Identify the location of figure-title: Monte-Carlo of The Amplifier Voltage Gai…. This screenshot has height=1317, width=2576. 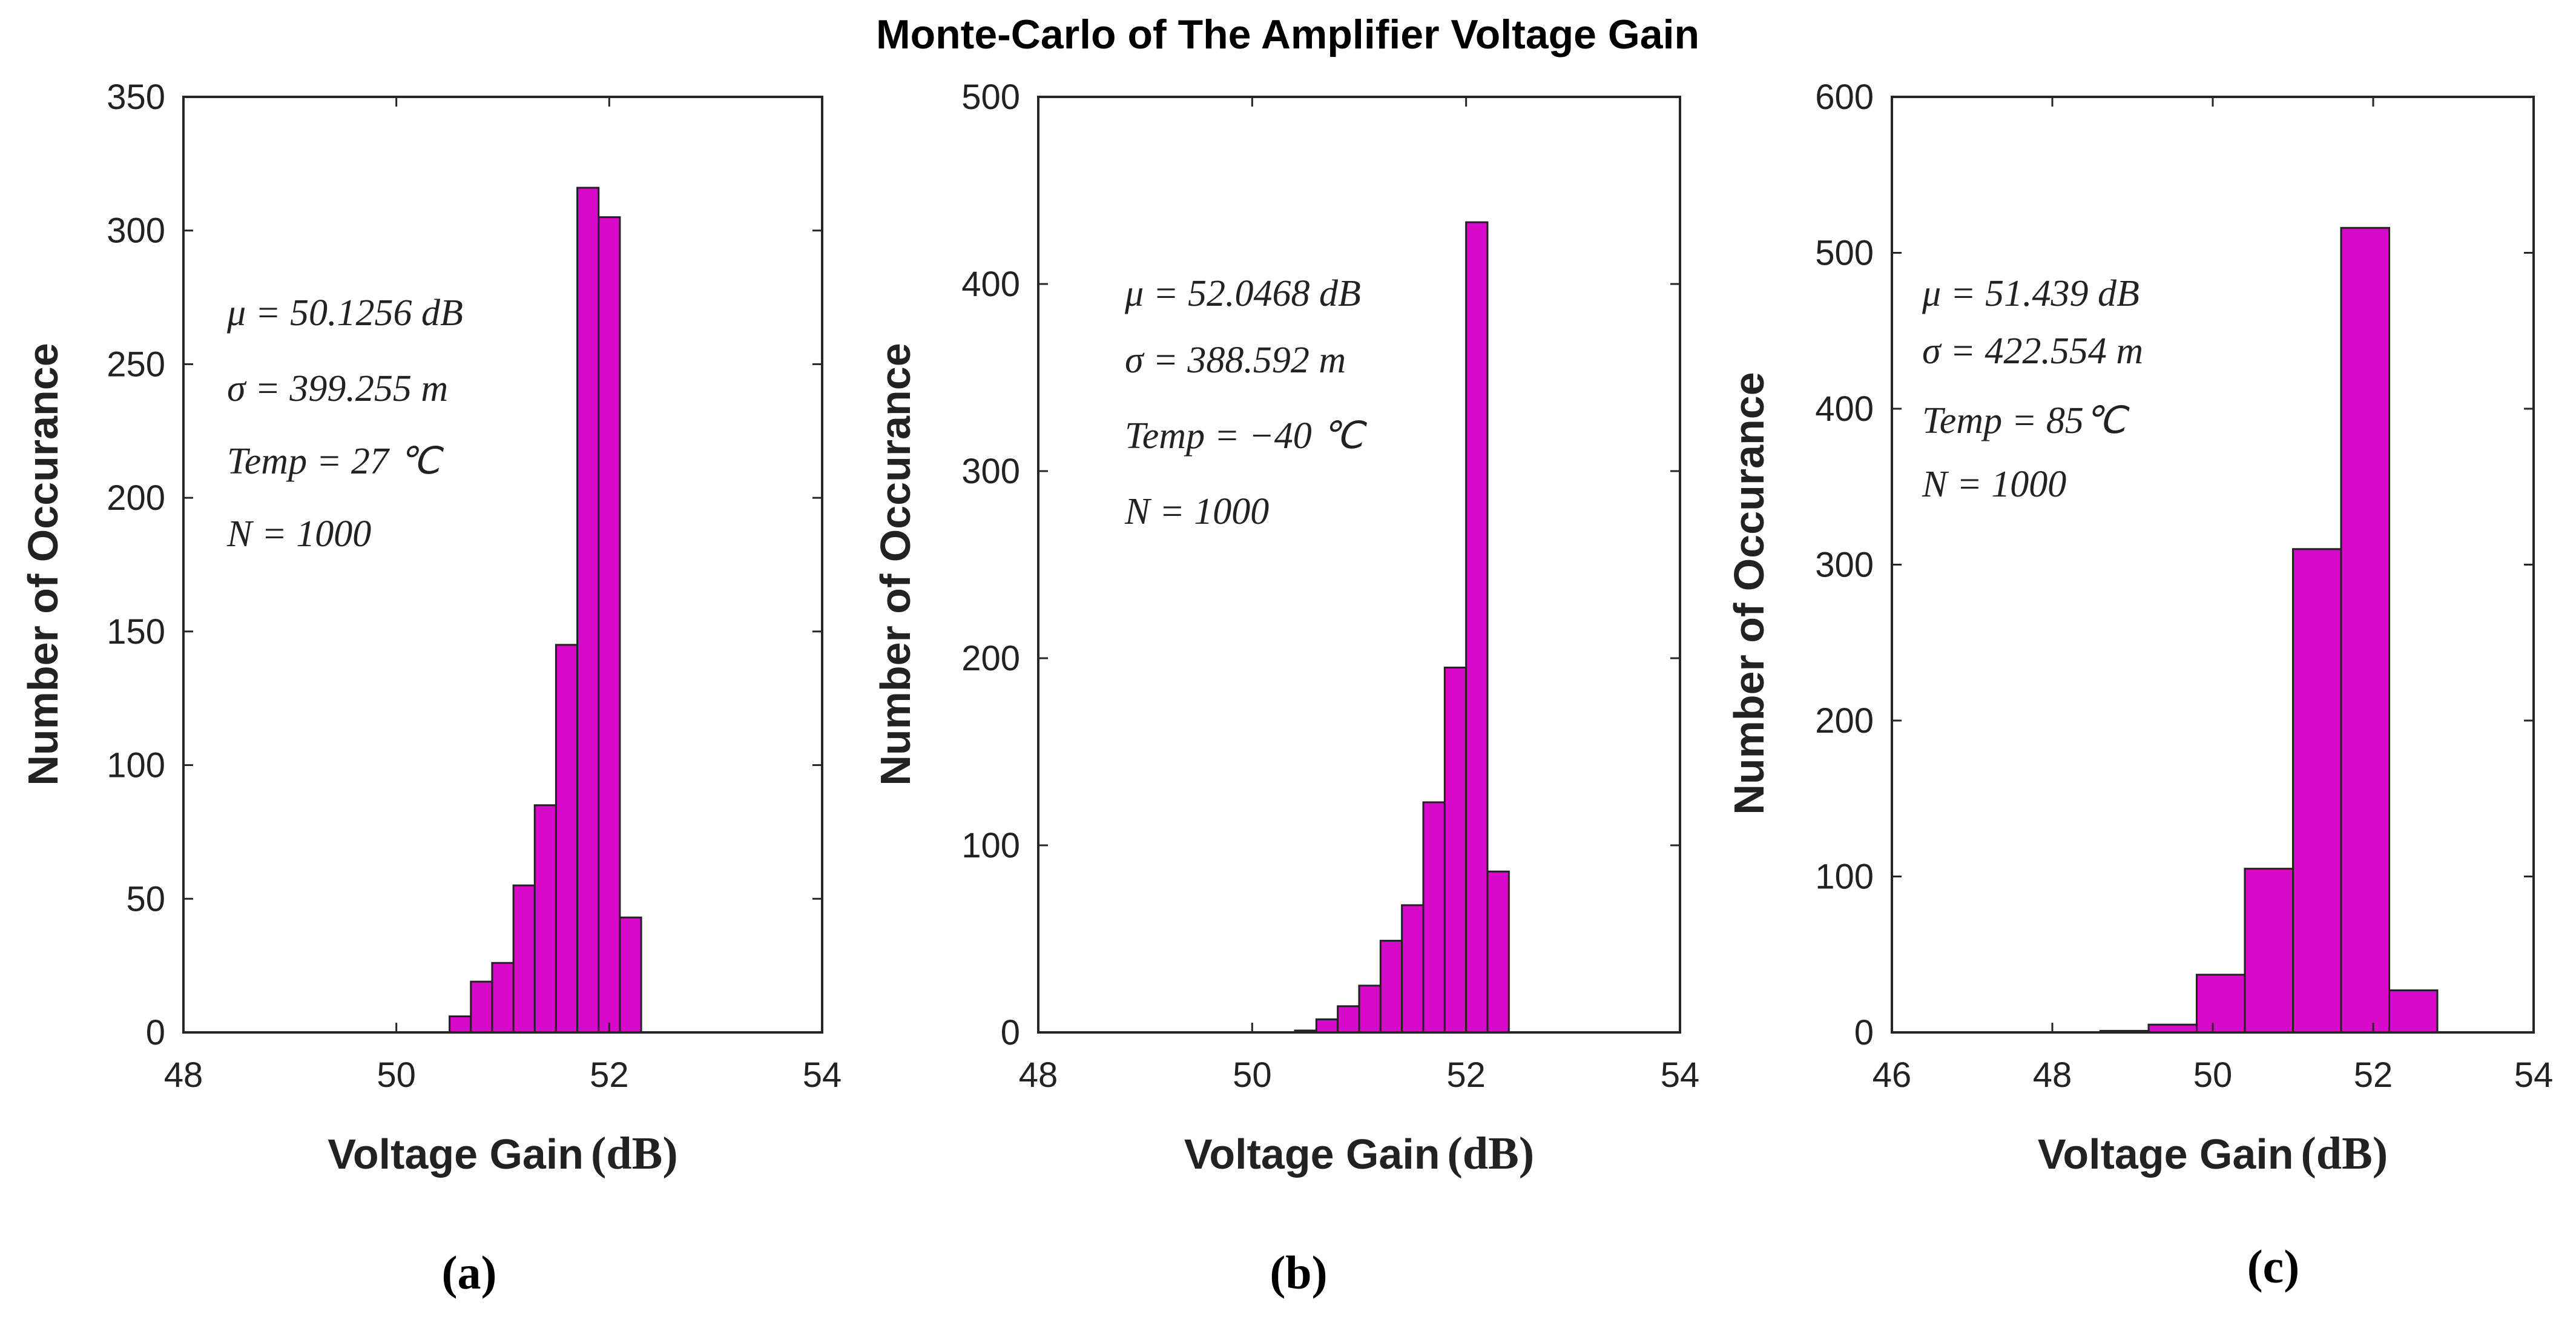
(1287, 35).